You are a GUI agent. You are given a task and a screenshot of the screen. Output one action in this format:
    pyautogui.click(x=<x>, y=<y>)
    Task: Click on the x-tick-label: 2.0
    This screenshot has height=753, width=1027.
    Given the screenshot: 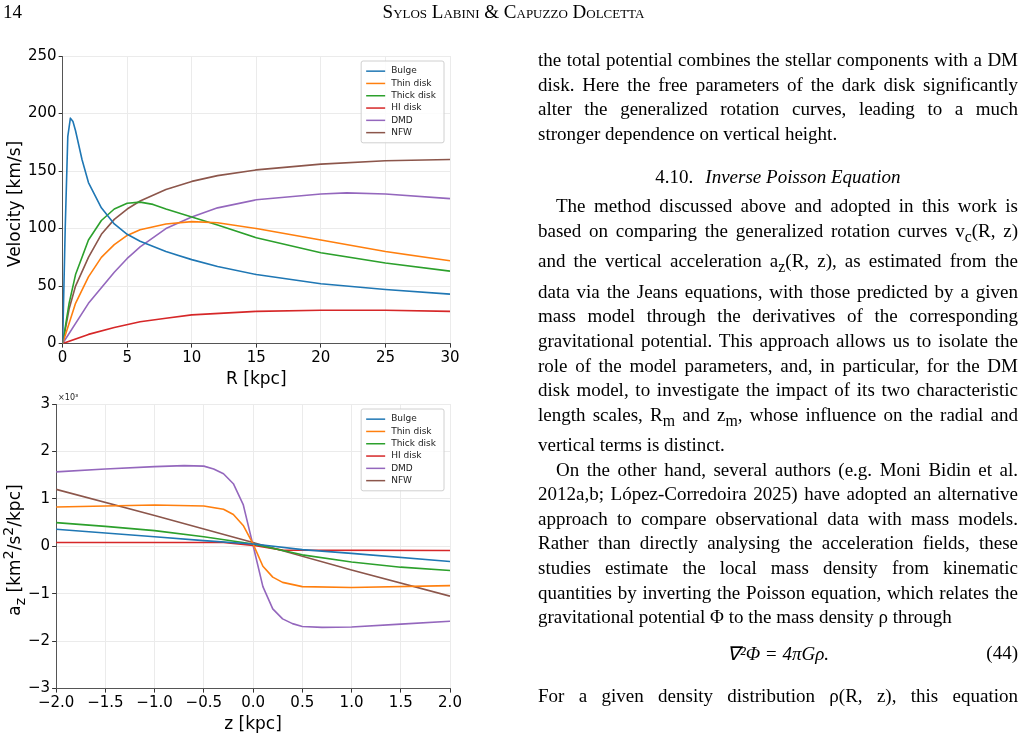 What is the action you would take?
    pyautogui.click(x=450, y=702)
    